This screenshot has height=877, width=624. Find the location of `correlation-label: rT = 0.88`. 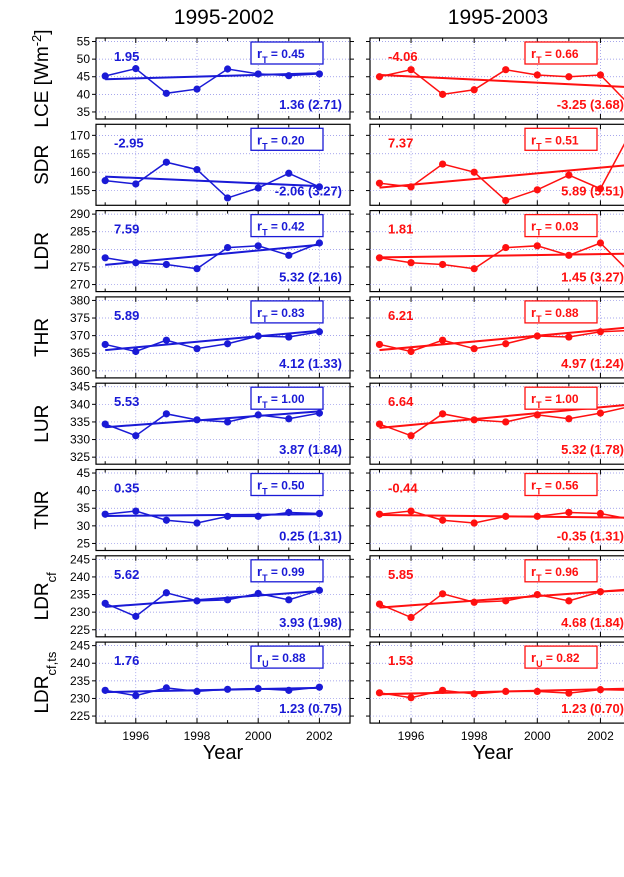

correlation-label: rT = 0.88 is located at coordinates (555, 314).